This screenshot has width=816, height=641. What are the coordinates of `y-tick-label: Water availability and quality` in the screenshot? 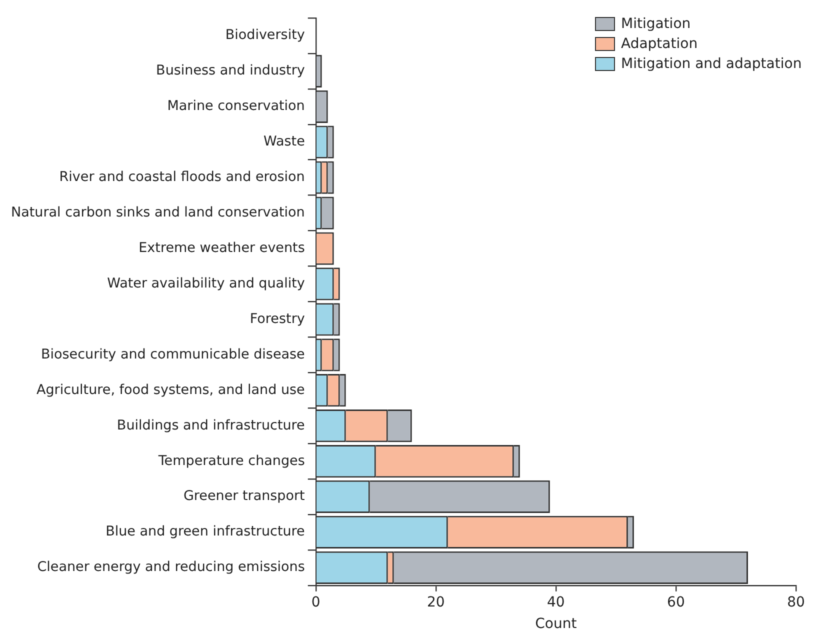 It's located at (206, 283).